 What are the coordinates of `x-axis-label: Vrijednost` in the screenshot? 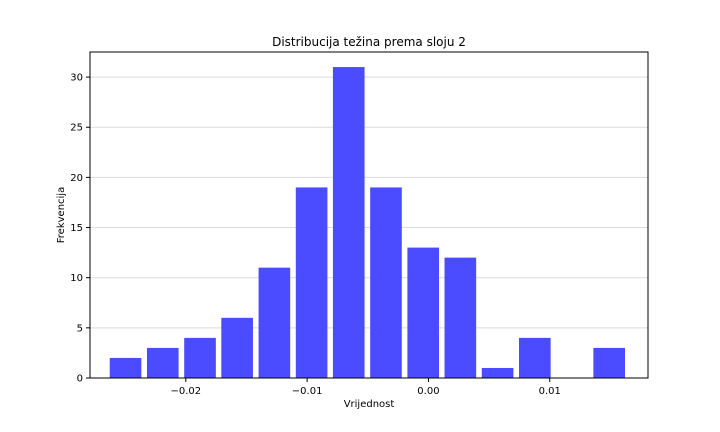 It's located at (369, 404).